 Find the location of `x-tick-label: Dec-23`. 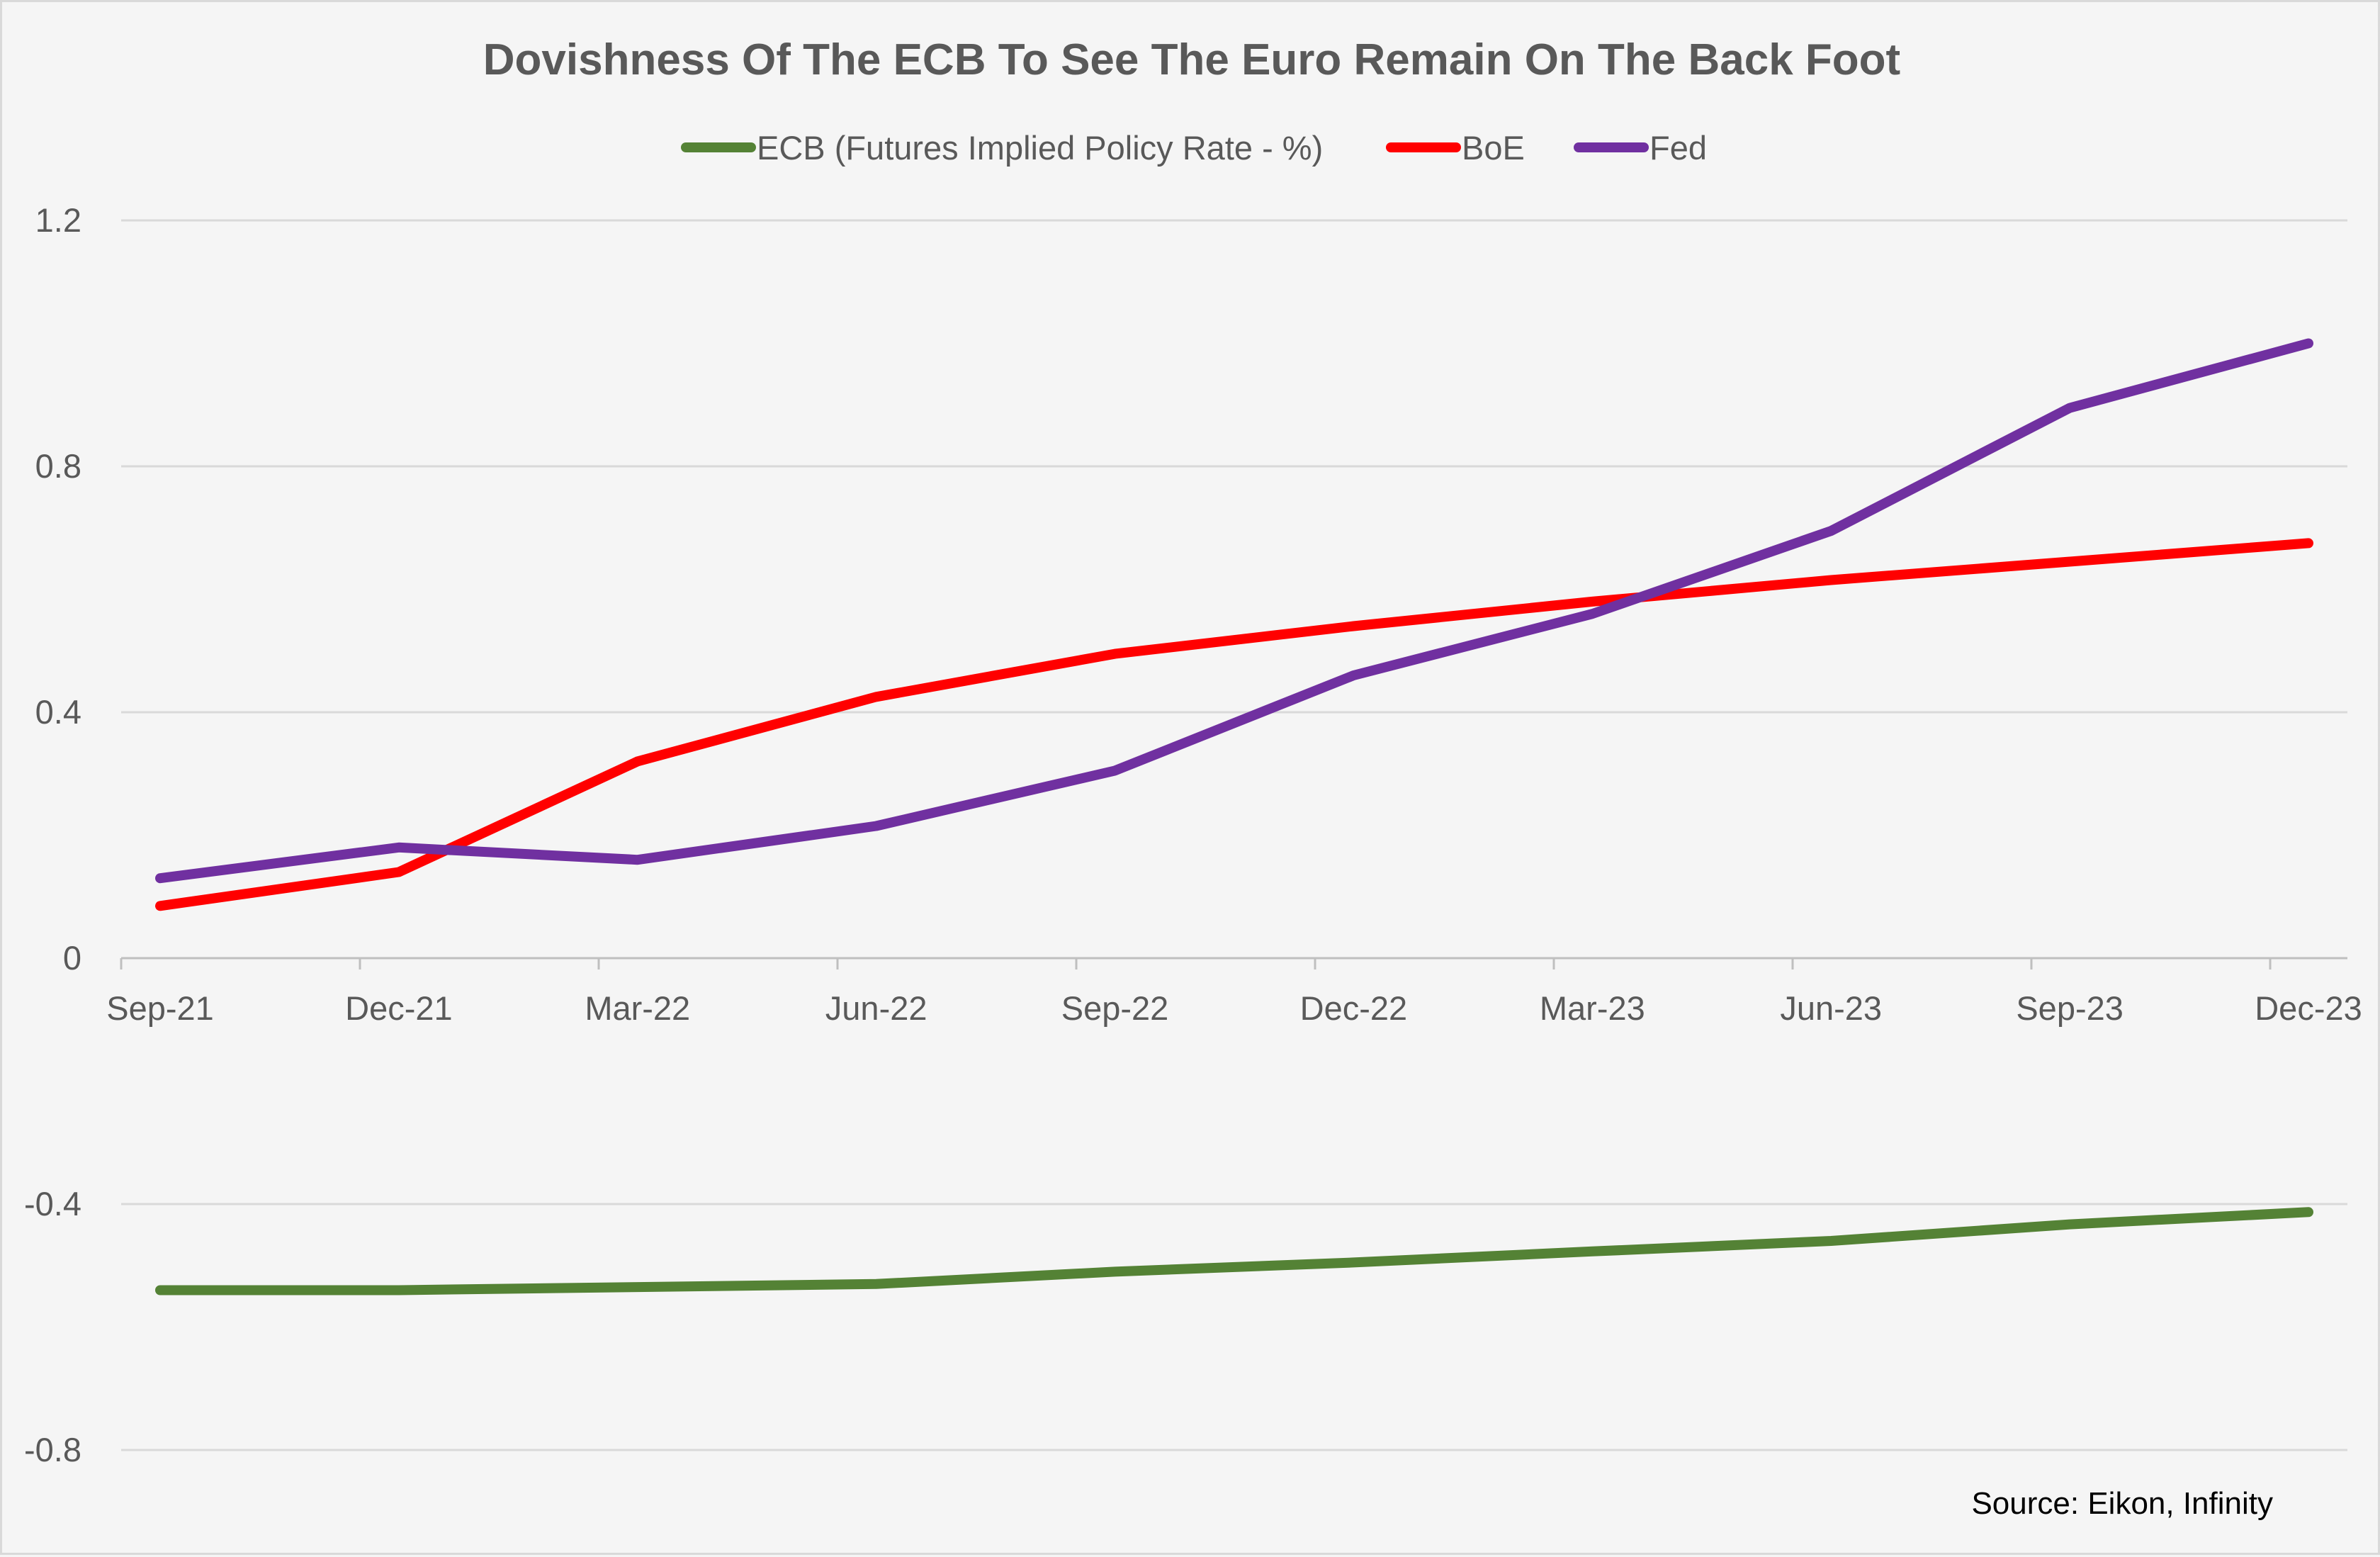

x-tick-label: Dec-23 is located at coordinates (2308, 1008).